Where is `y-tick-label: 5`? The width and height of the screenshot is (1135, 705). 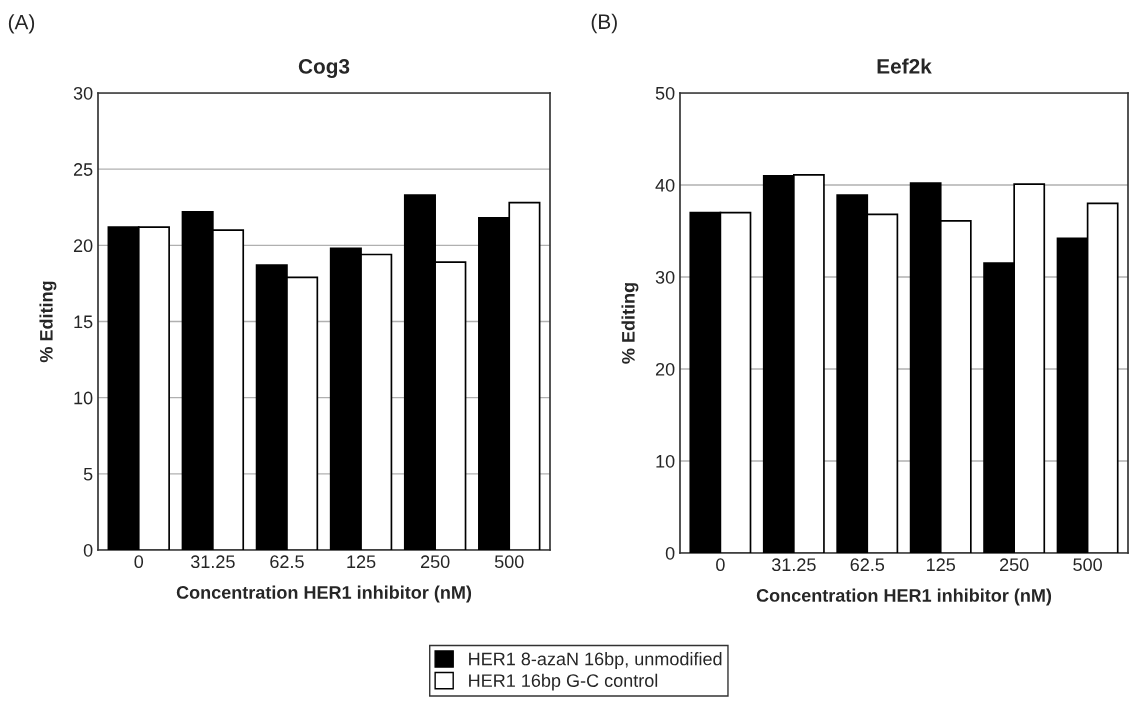
y-tick-label: 5 is located at coordinates (88, 474).